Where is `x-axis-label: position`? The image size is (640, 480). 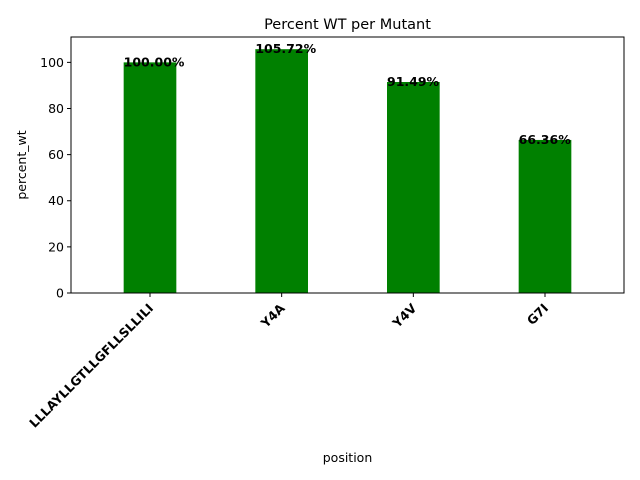 x-axis-label: position is located at coordinates (348, 457).